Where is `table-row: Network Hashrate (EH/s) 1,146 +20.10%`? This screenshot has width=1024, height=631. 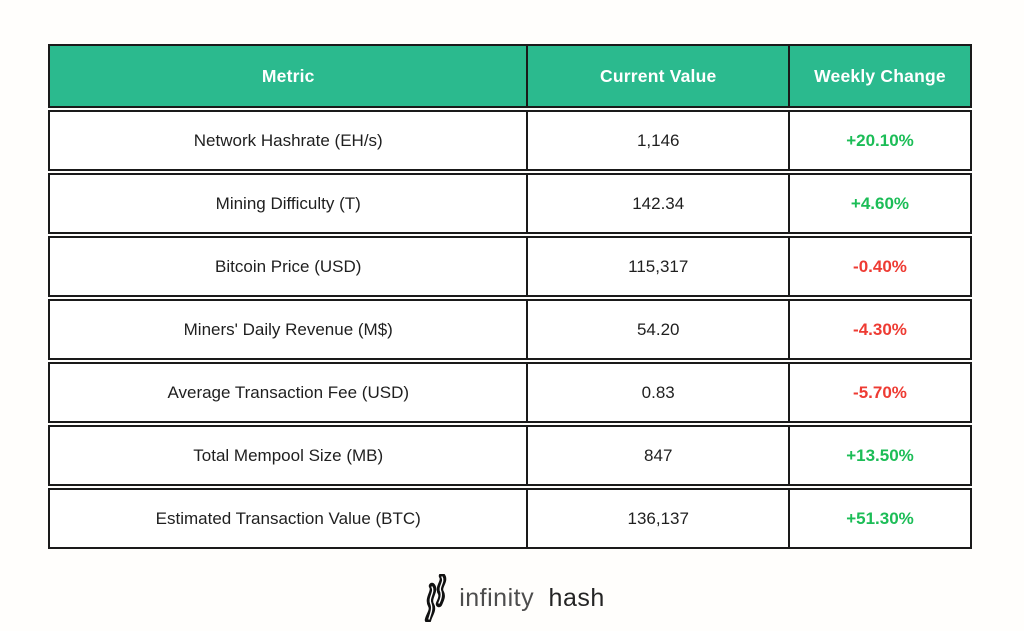
table-row: Network Hashrate (EH/s) 1,146 +20.10% is located at coordinates (510, 140).